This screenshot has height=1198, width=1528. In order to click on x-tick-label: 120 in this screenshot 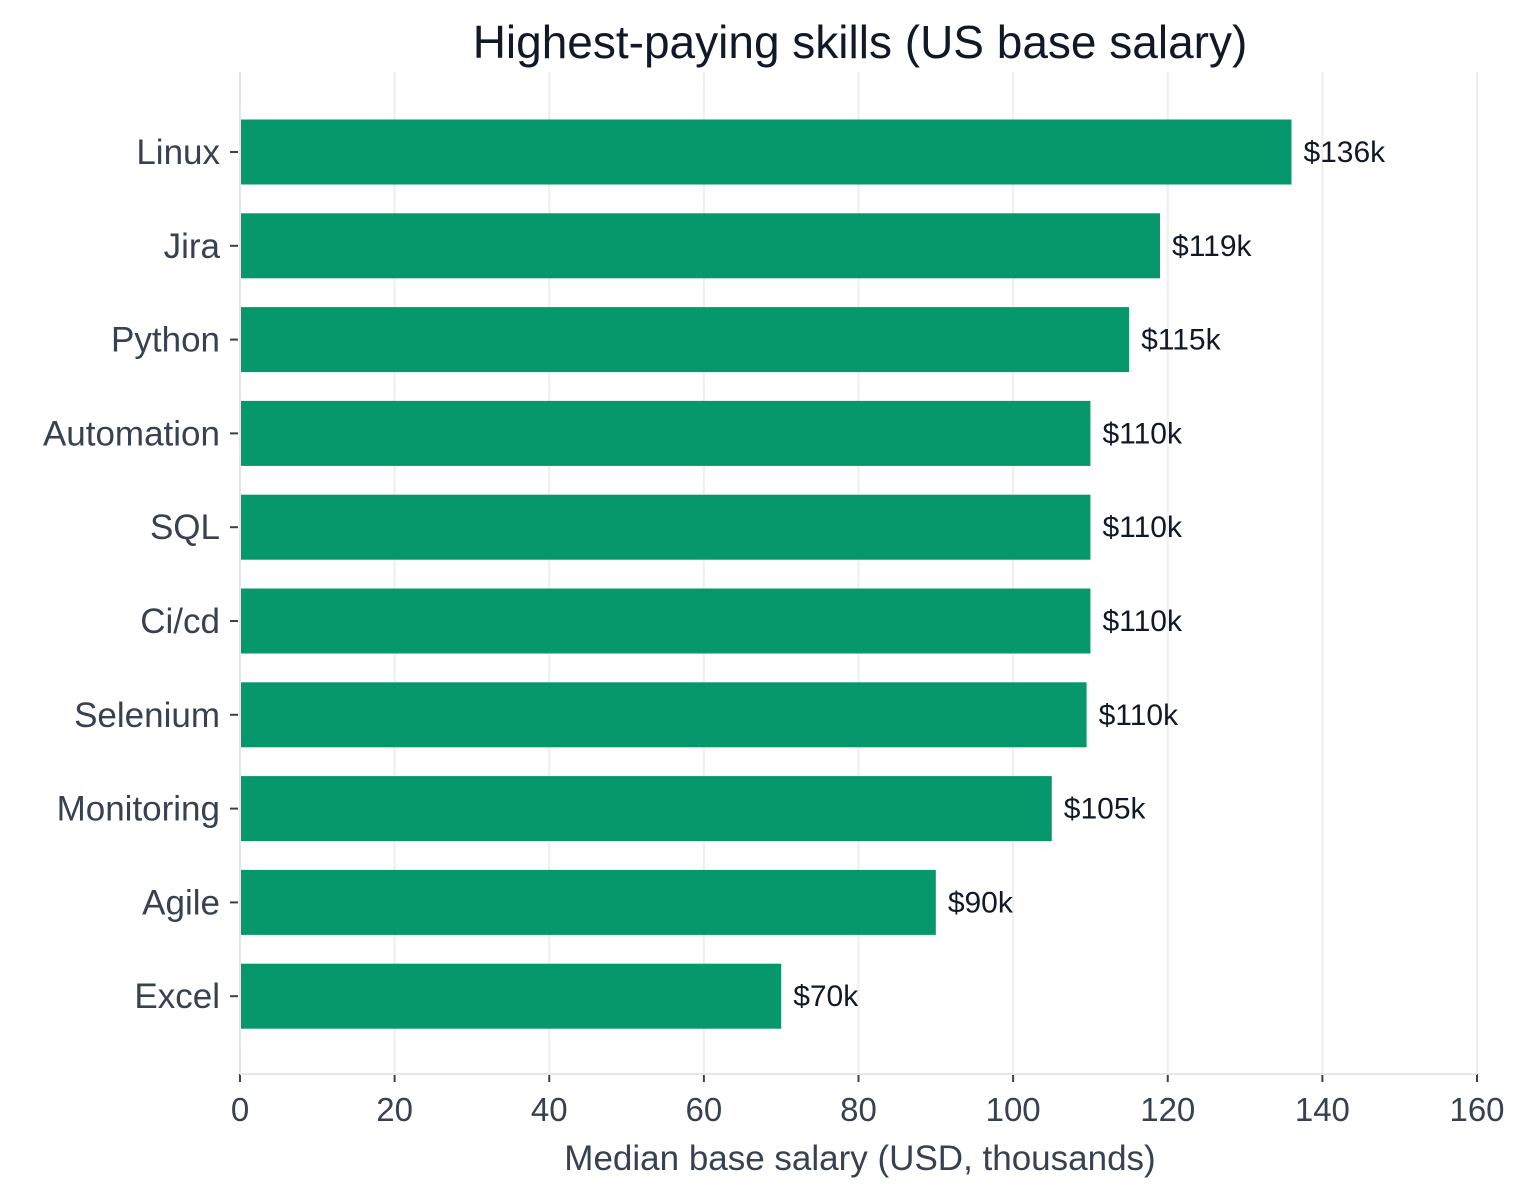, I will do `click(1167, 1109)`.